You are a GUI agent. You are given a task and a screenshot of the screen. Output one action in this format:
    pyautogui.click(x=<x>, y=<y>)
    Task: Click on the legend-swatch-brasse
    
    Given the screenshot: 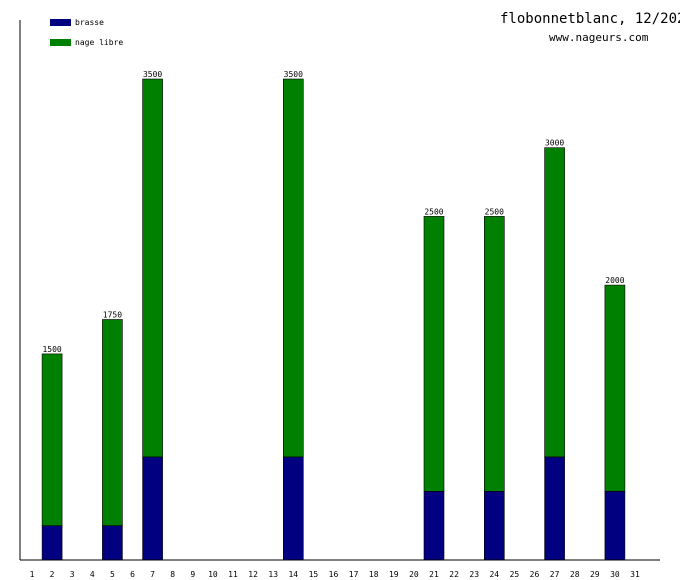 What is the action you would take?
    pyautogui.click(x=60, y=22)
    